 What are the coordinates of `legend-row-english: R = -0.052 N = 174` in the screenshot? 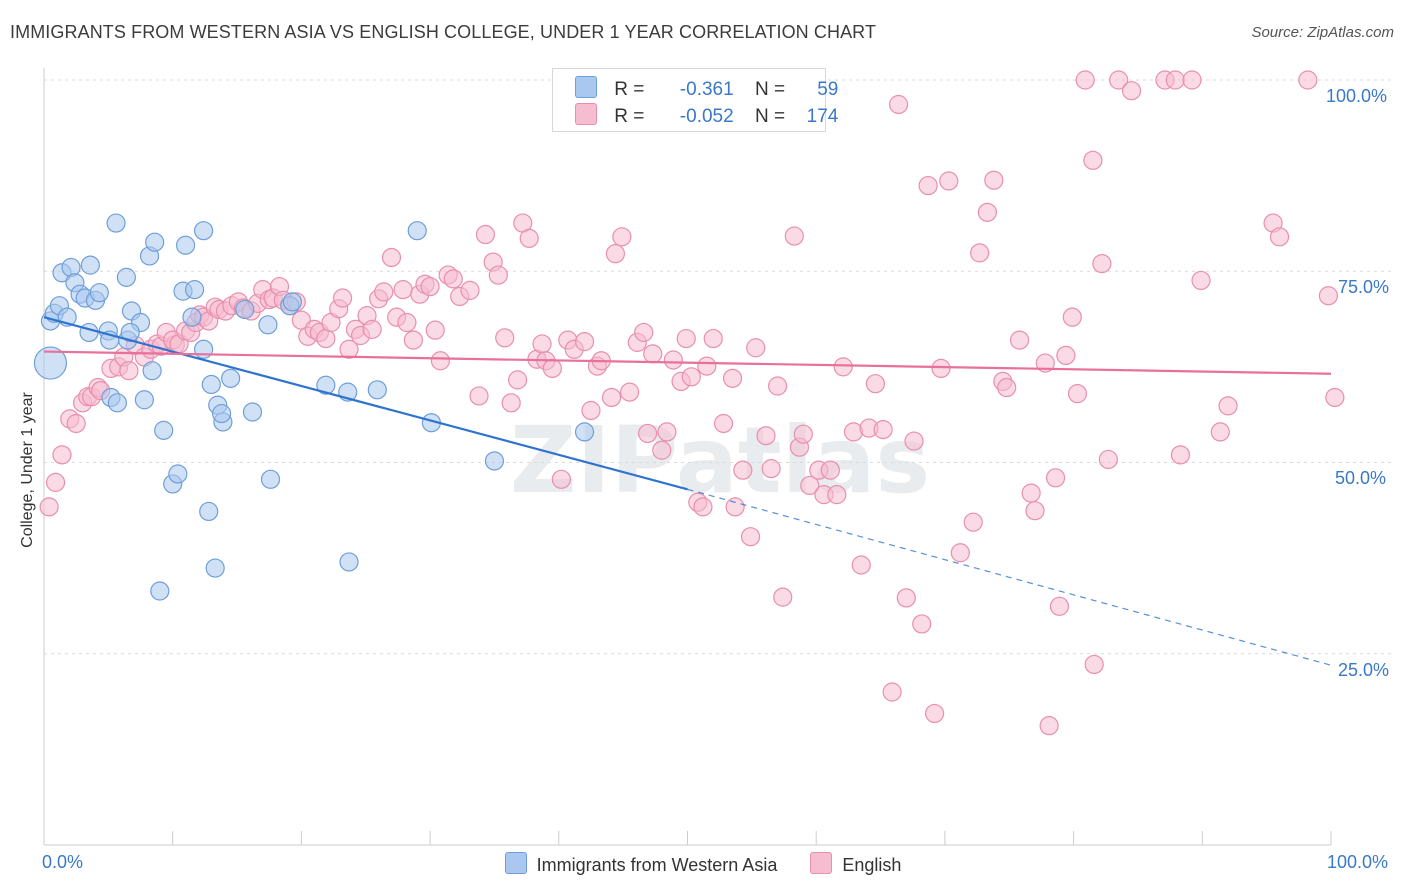 It's located at (706, 115).